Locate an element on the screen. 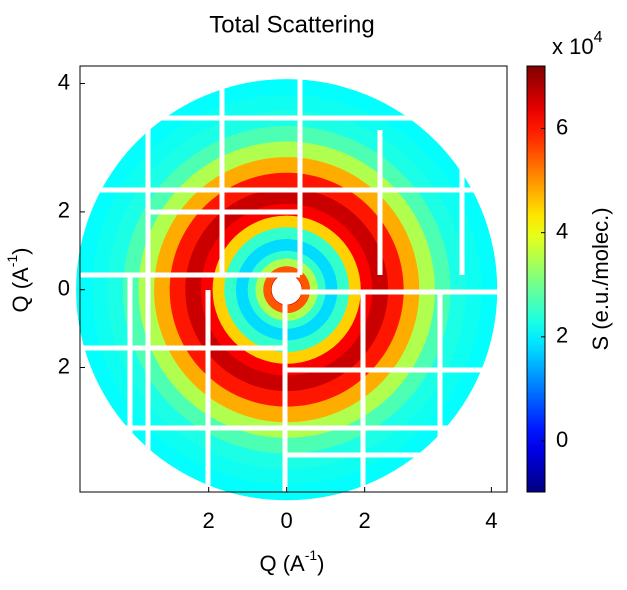 This screenshot has width=627, height=590. colorbar-tick-label: 2 is located at coordinates (562, 335).